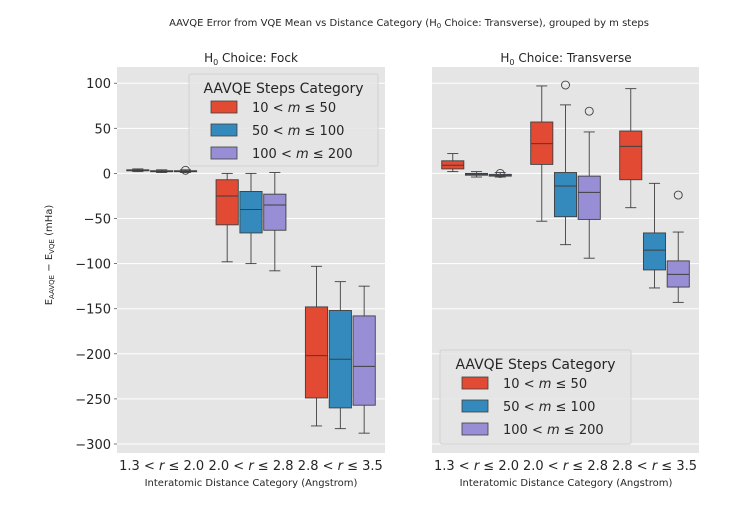 Image resolution: width=742 pixels, height=510 pixels. Describe the element at coordinates (565, 59) in the screenshot. I see `panel-title-transverse: H0 Choice: Transverse` at that location.